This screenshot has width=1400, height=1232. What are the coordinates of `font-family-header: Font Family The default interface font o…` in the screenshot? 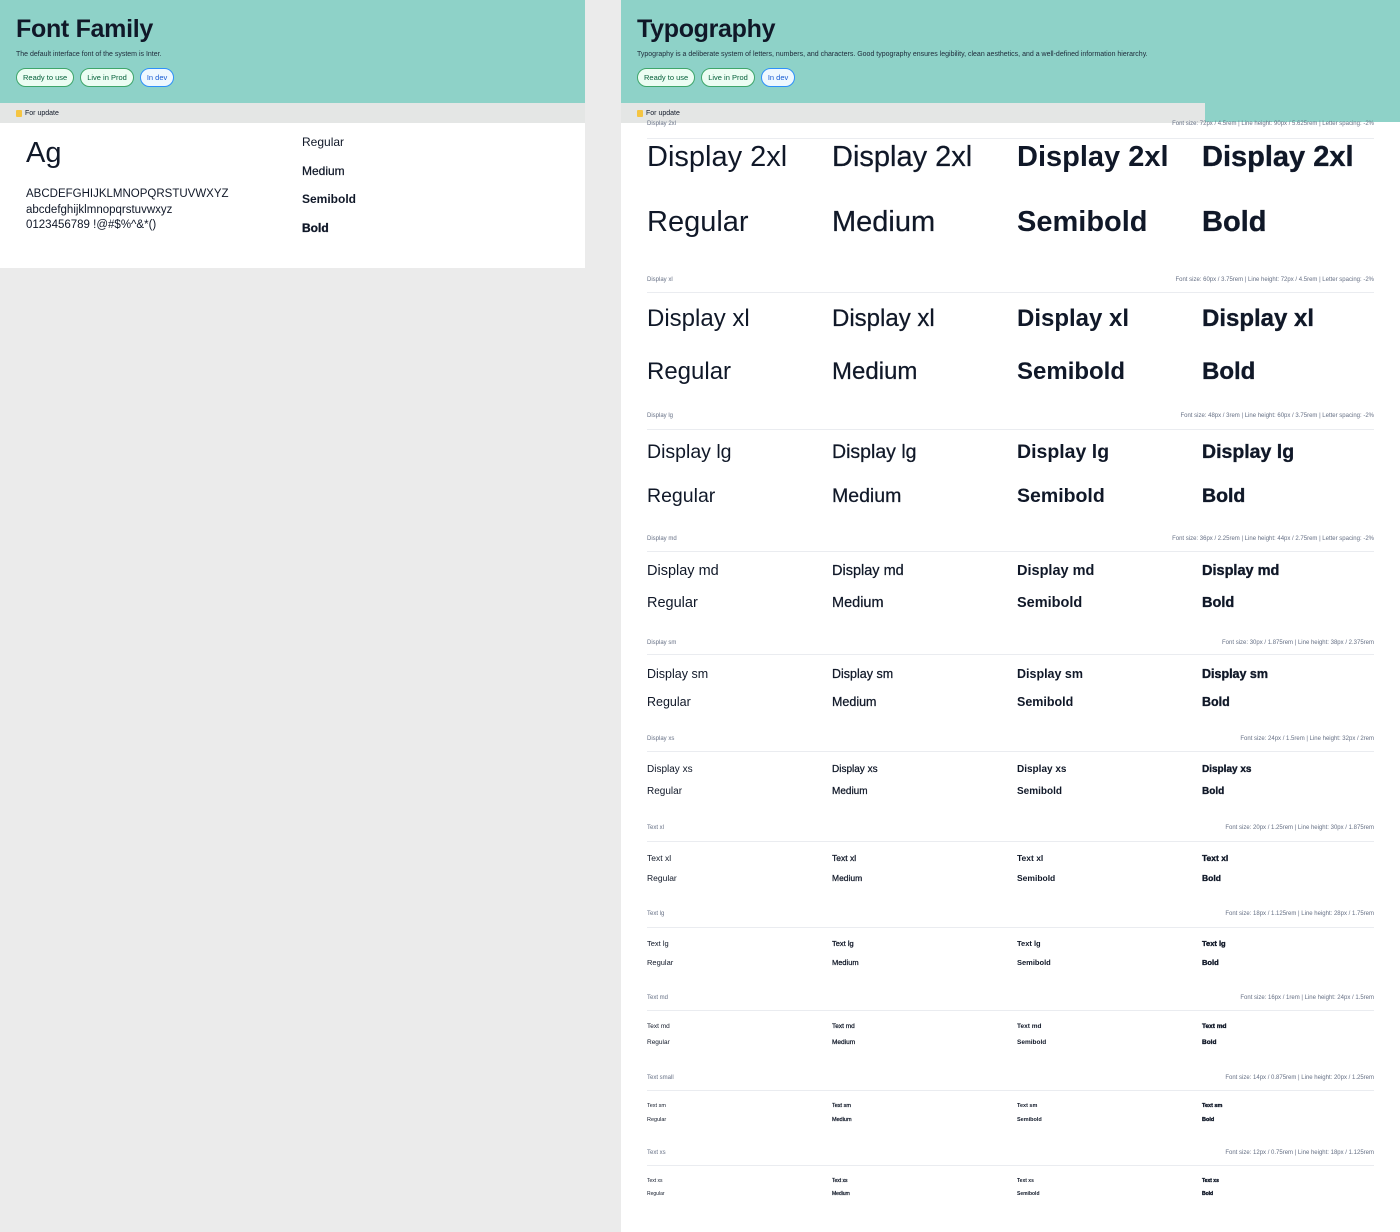 It's located at (292, 51).